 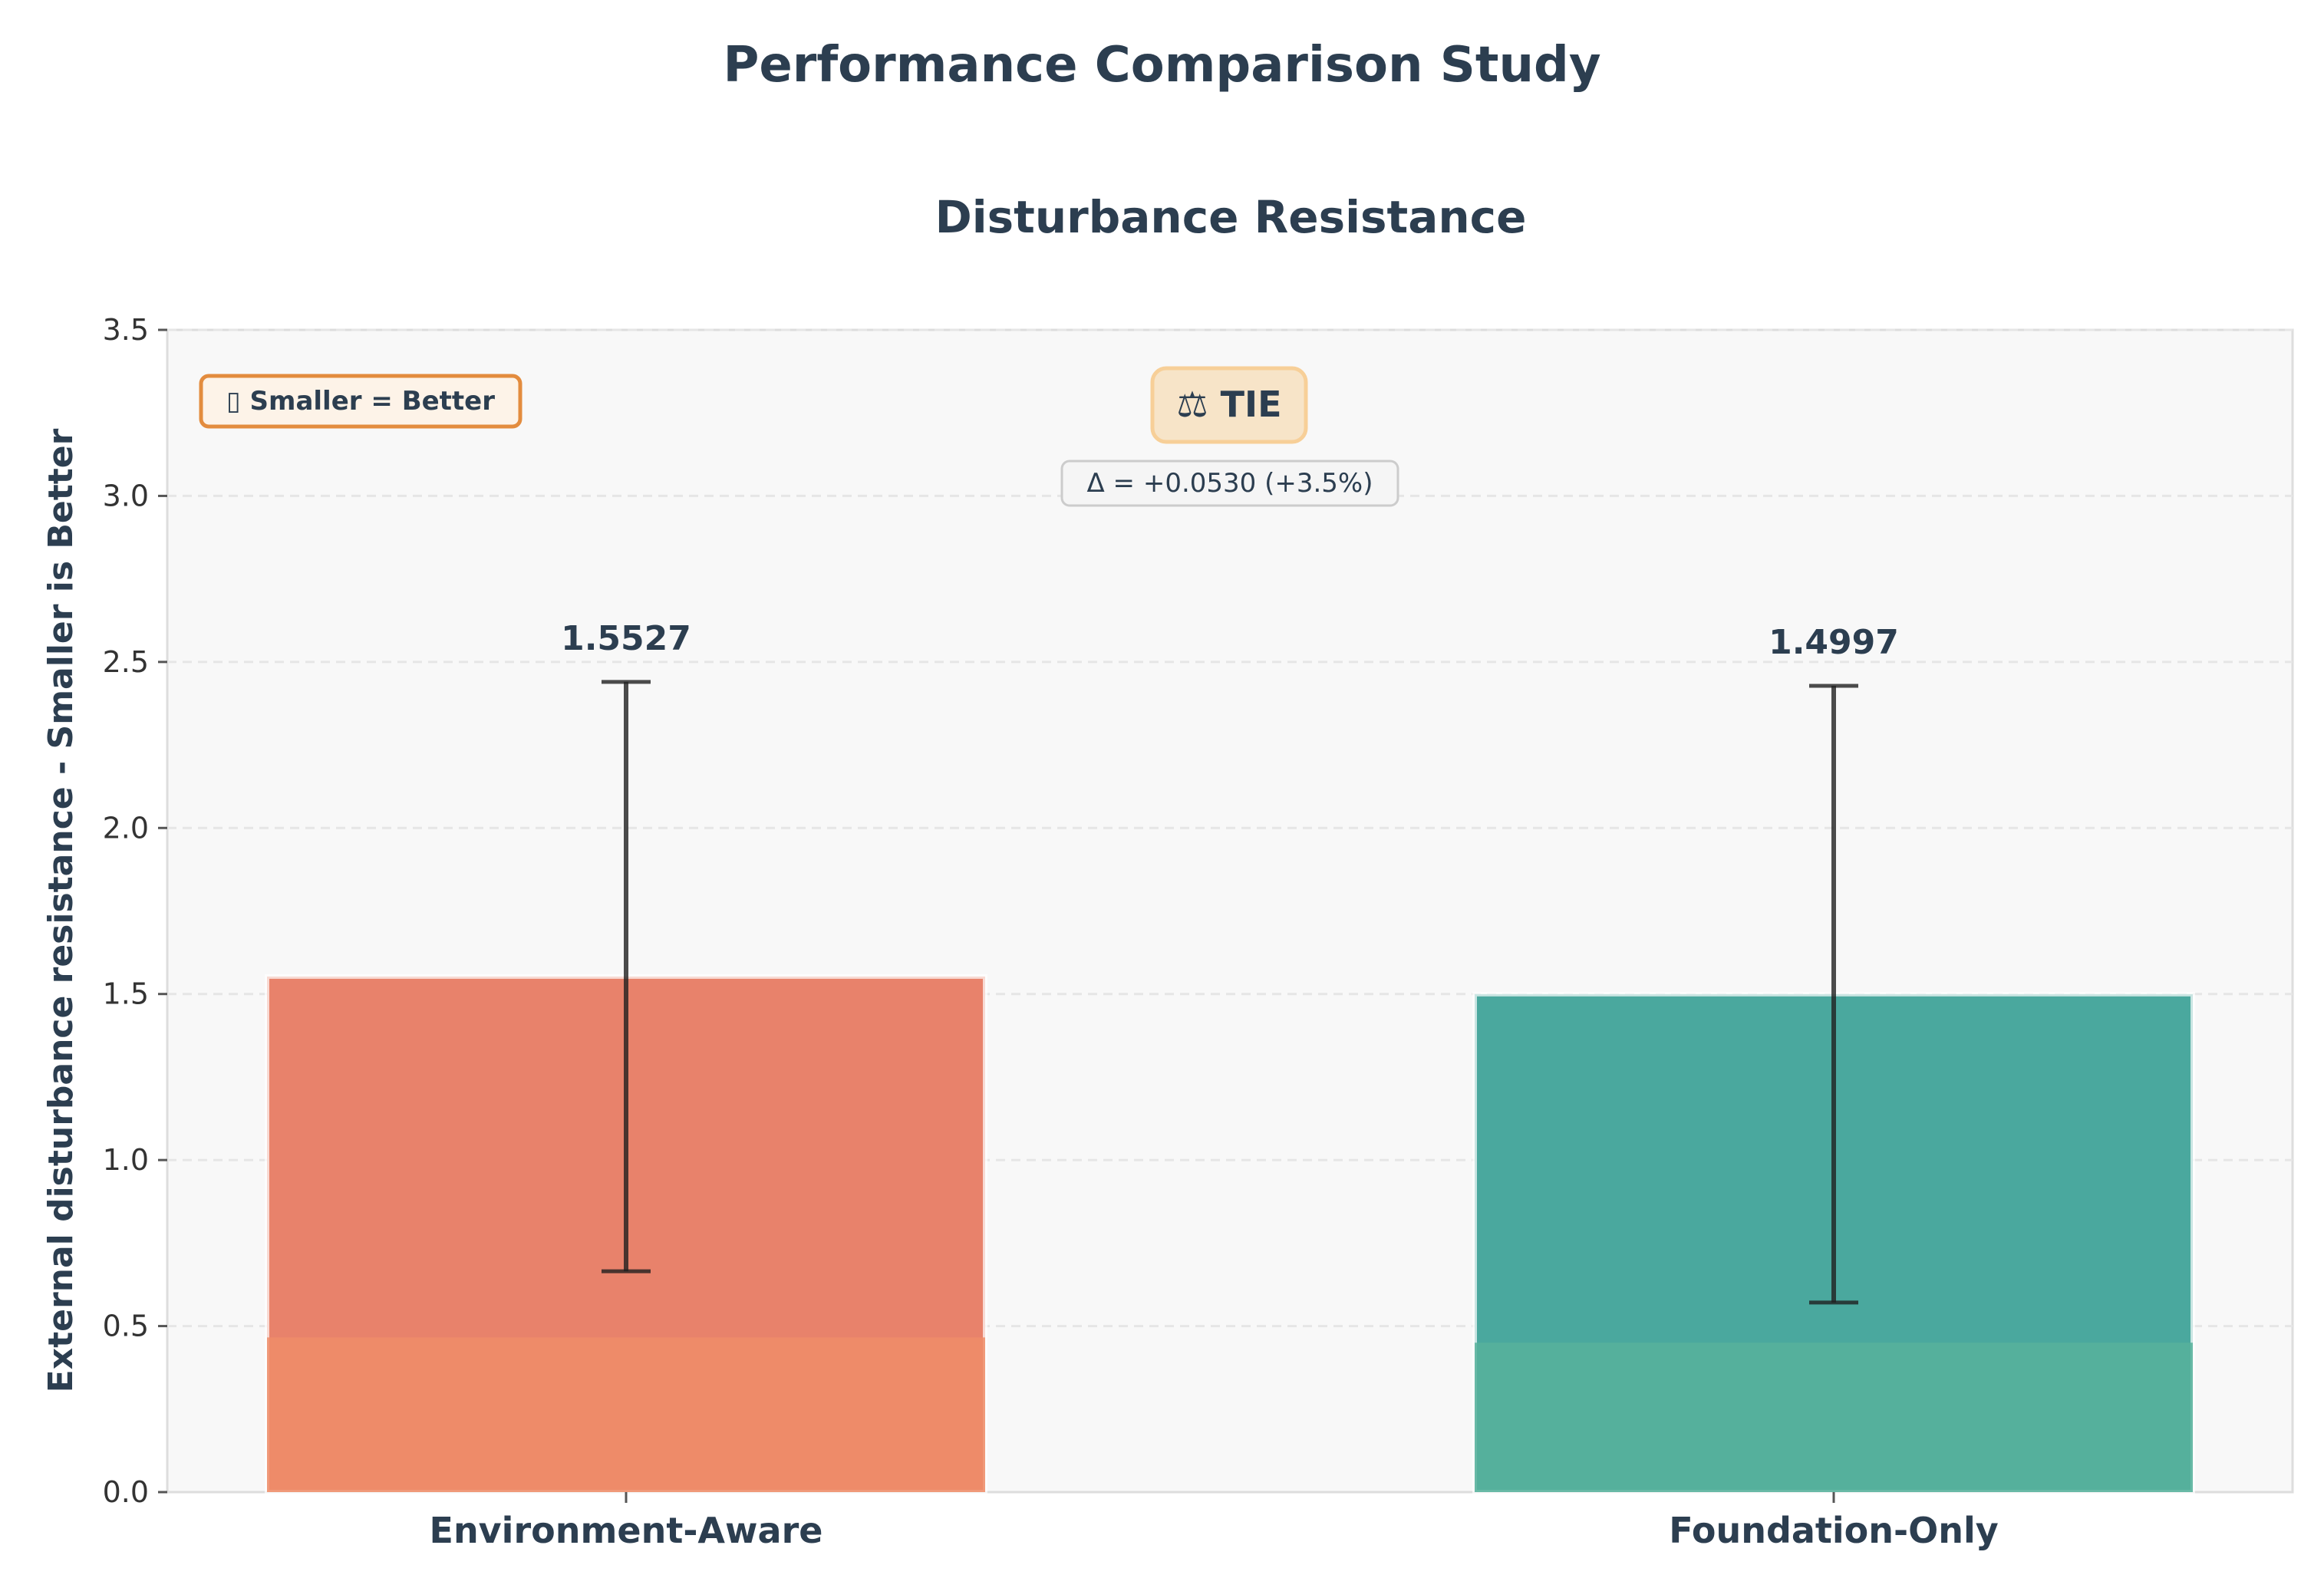 I want to click on verdict-text: ⚖ TIE, so click(x=1228, y=404).